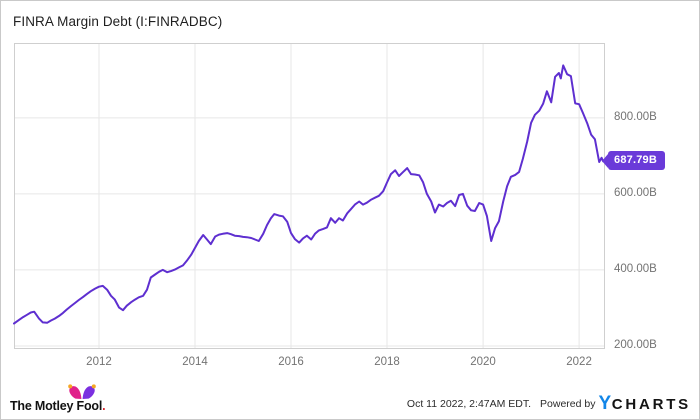 The image size is (700, 420). What do you see at coordinates (568, 404) in the screenshot?
I see `powered-by-label: Powered by` at bounding box center [568, 404].